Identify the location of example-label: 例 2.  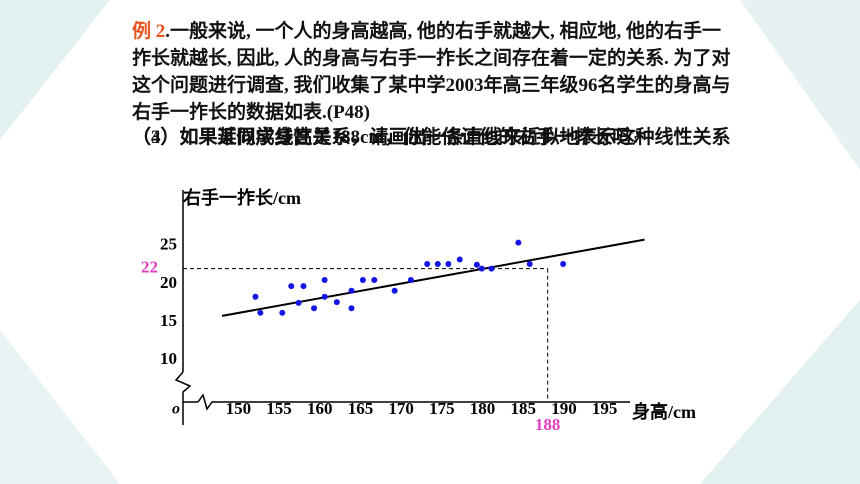
(149, 31).